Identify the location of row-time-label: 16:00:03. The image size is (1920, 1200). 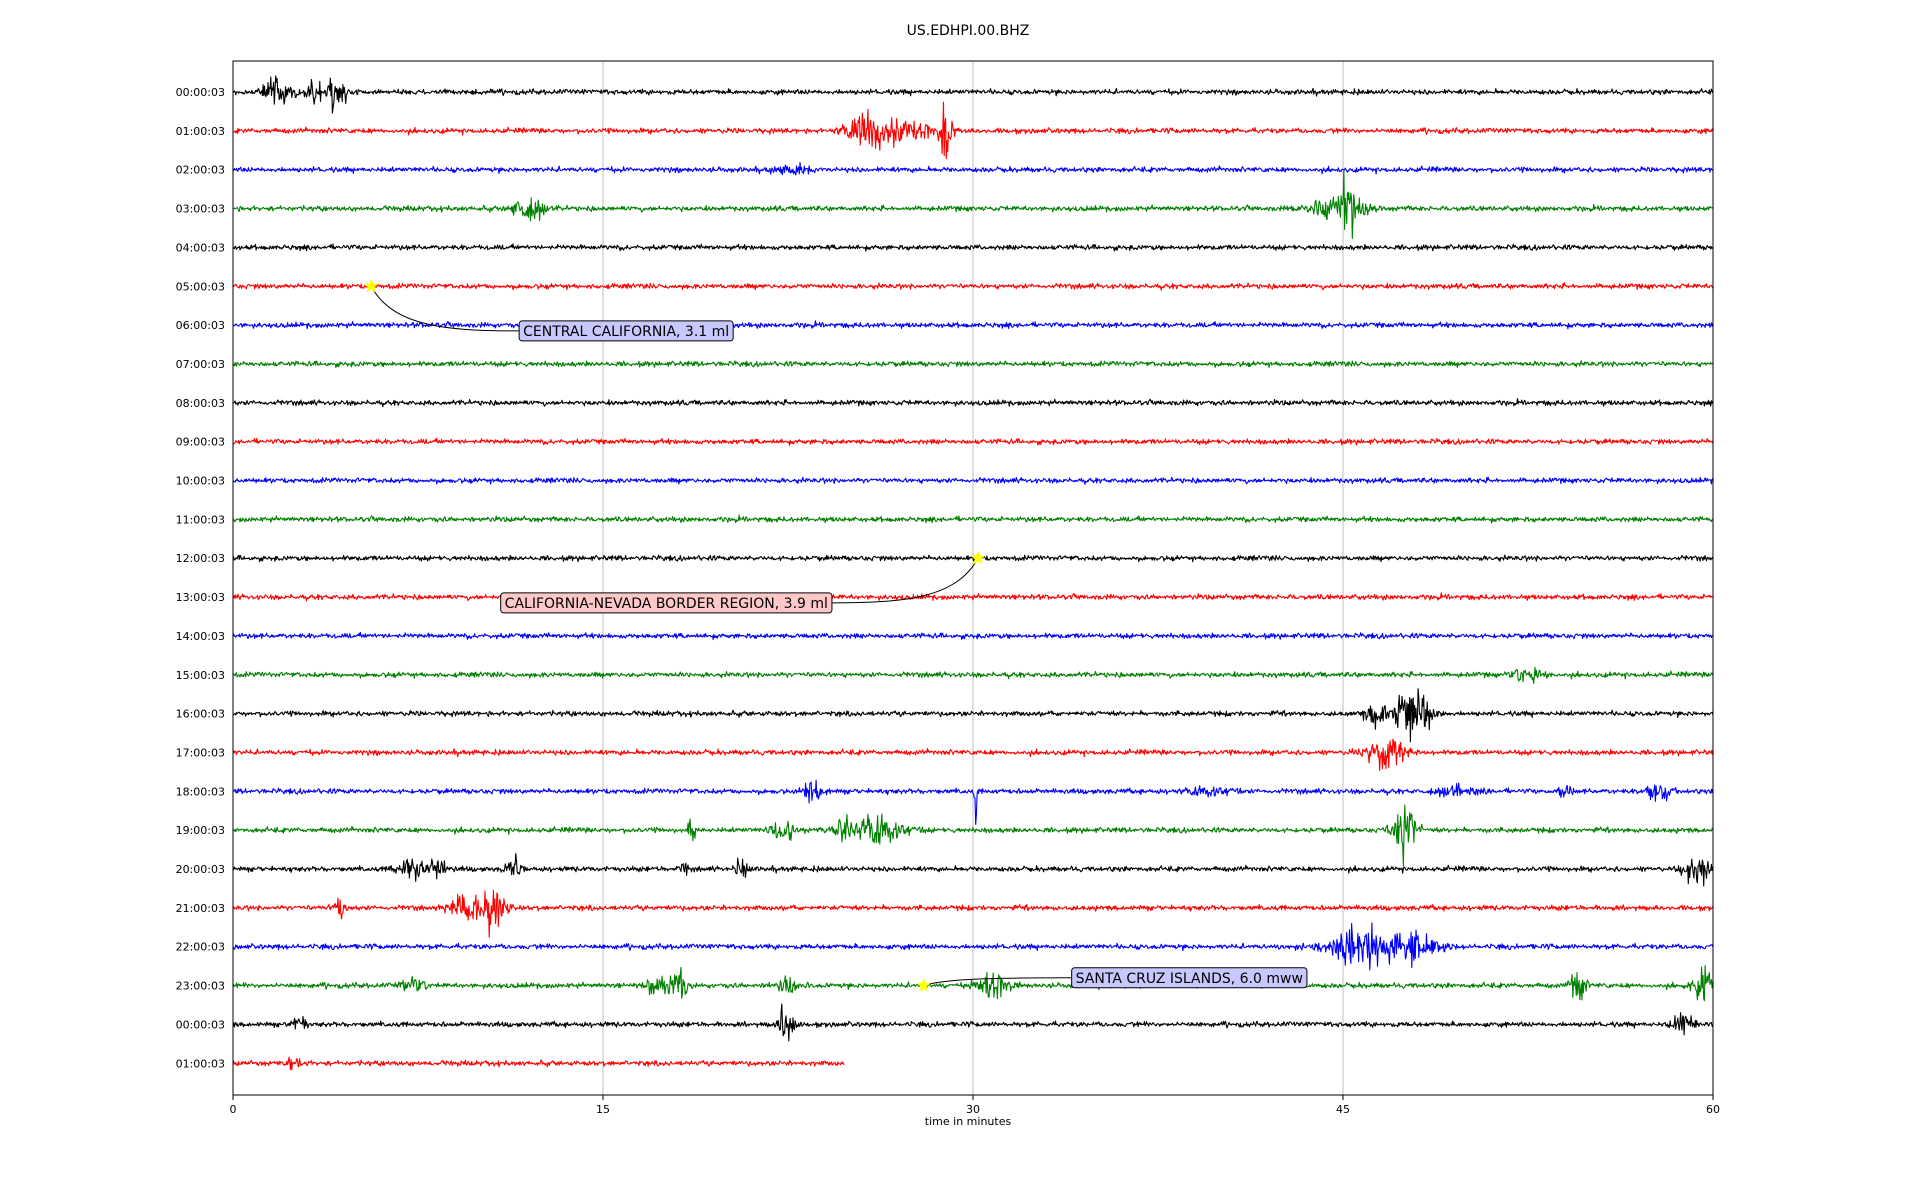
(200, 714).